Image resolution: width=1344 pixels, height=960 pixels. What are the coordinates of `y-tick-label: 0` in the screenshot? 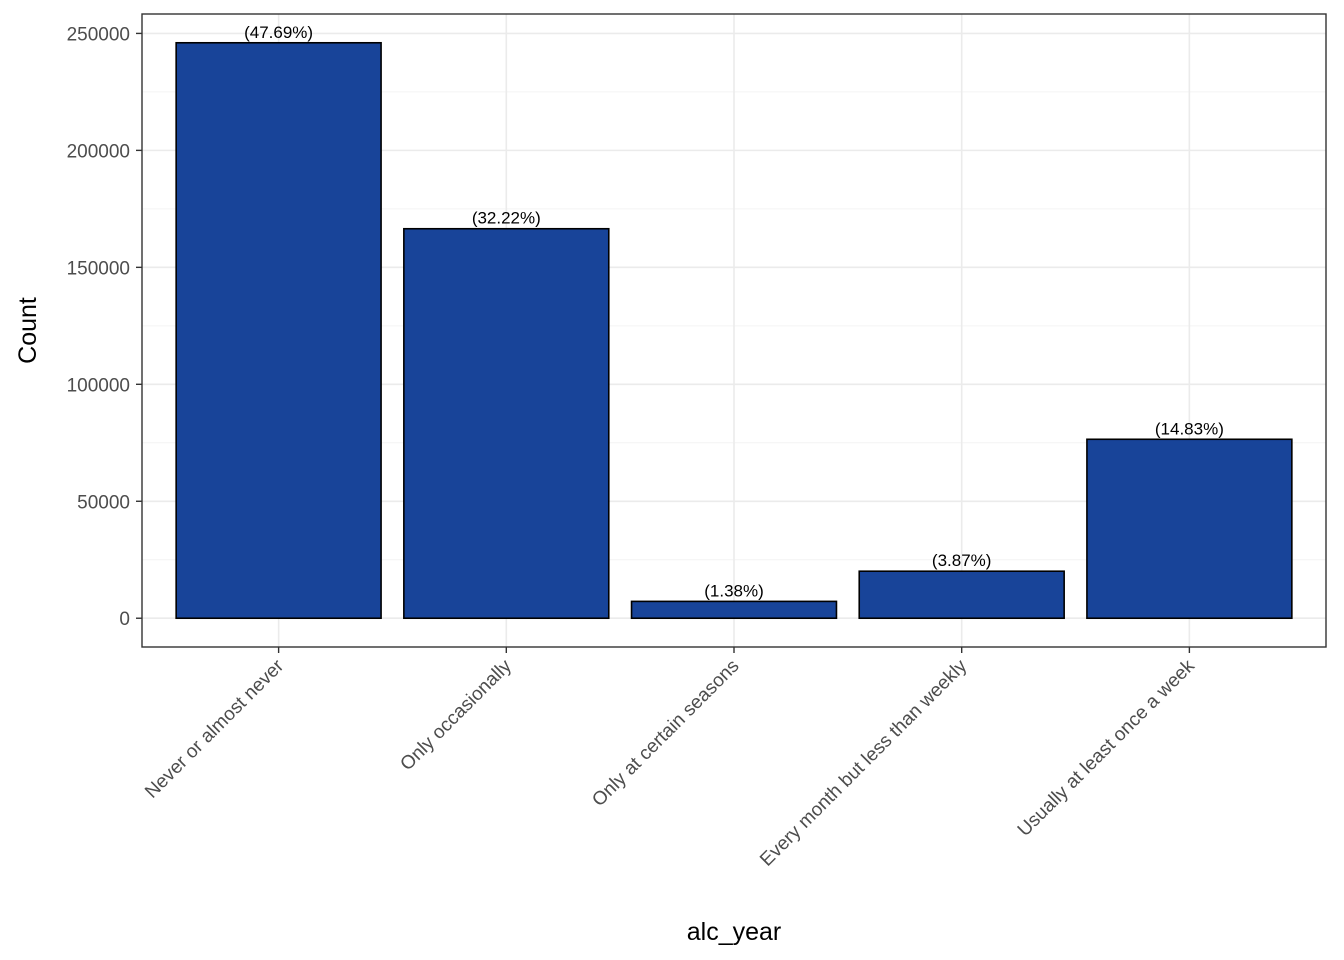 It's located at (124, 619).